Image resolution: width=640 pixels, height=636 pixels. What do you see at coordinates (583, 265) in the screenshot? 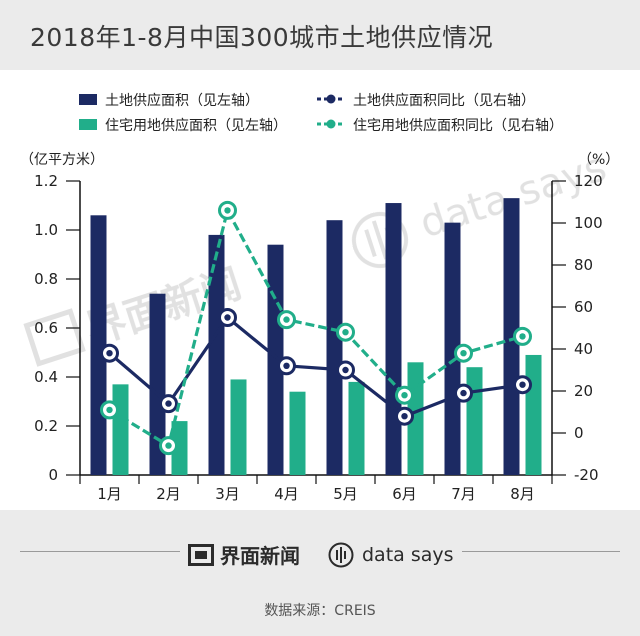
I see `right-tick-label: 80` at bounding box center [583, 265].